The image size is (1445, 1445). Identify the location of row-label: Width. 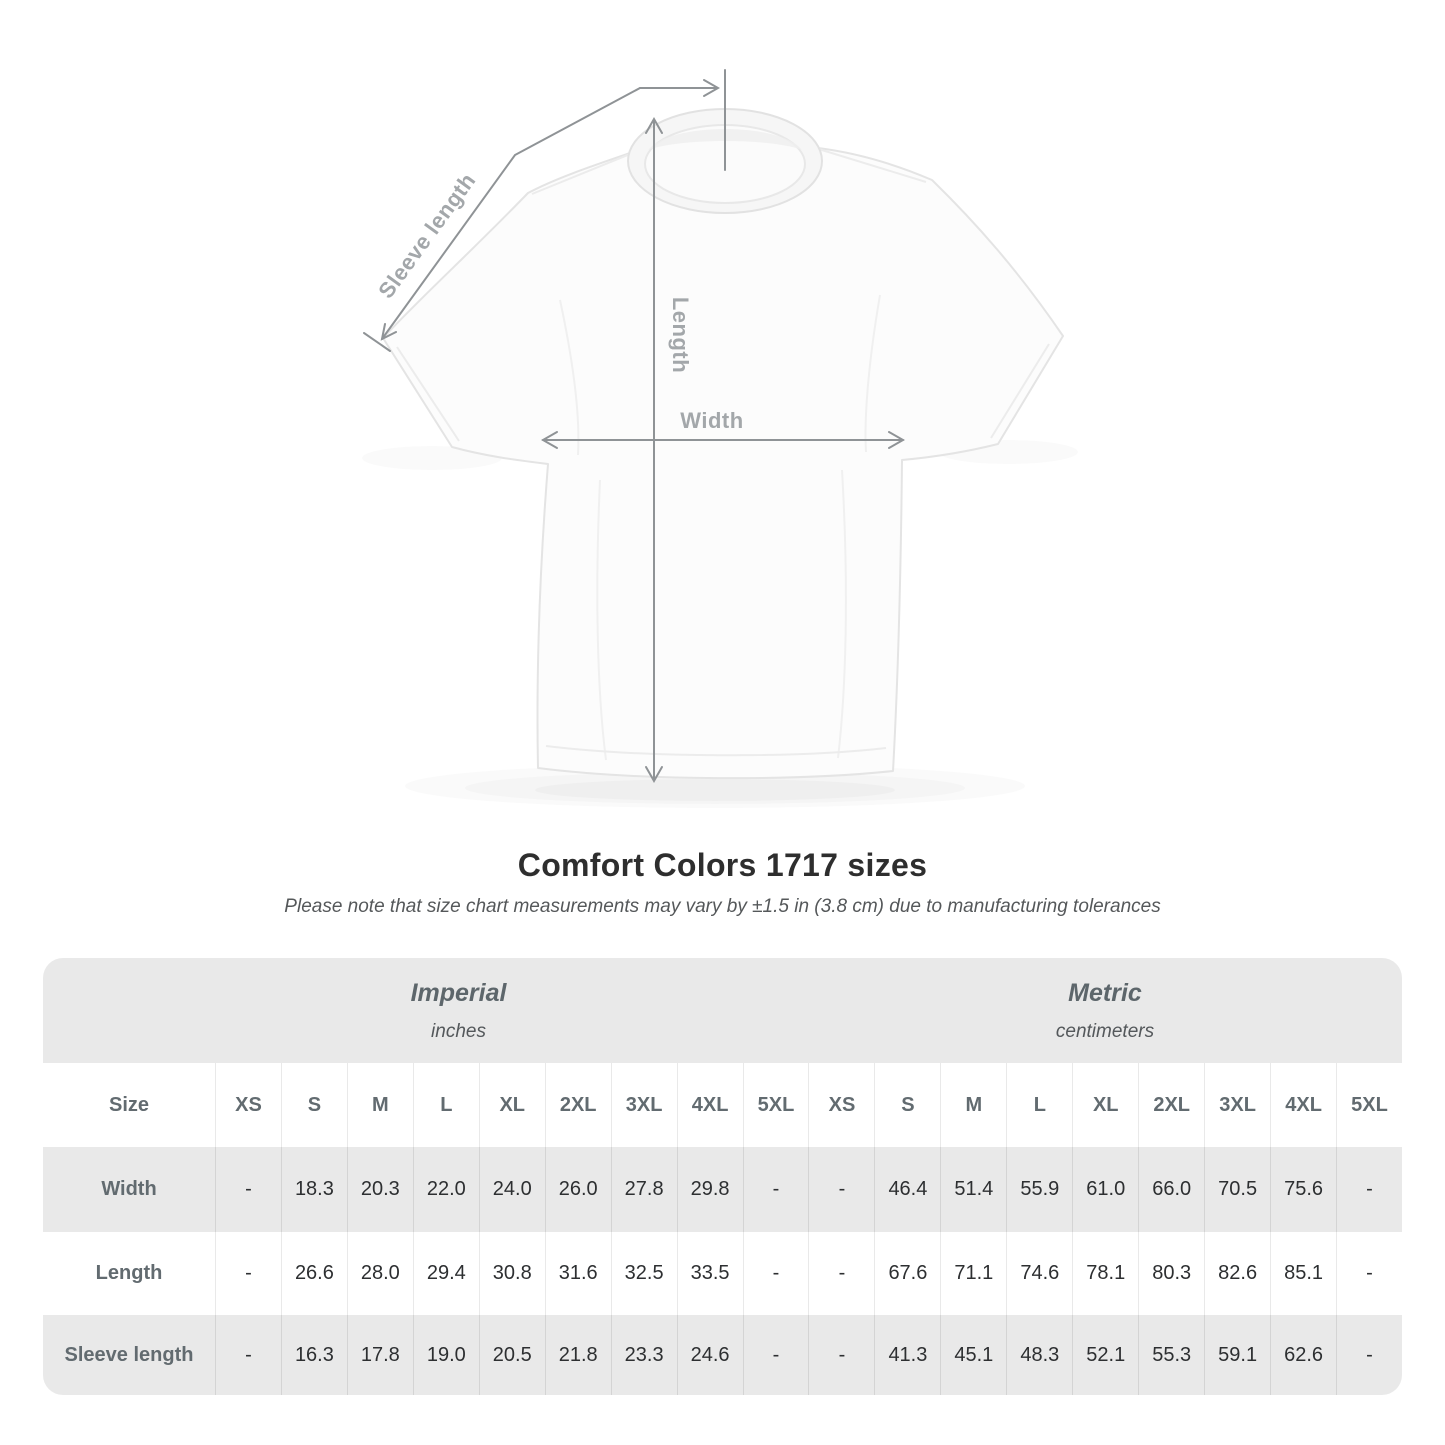
(129, 1189).